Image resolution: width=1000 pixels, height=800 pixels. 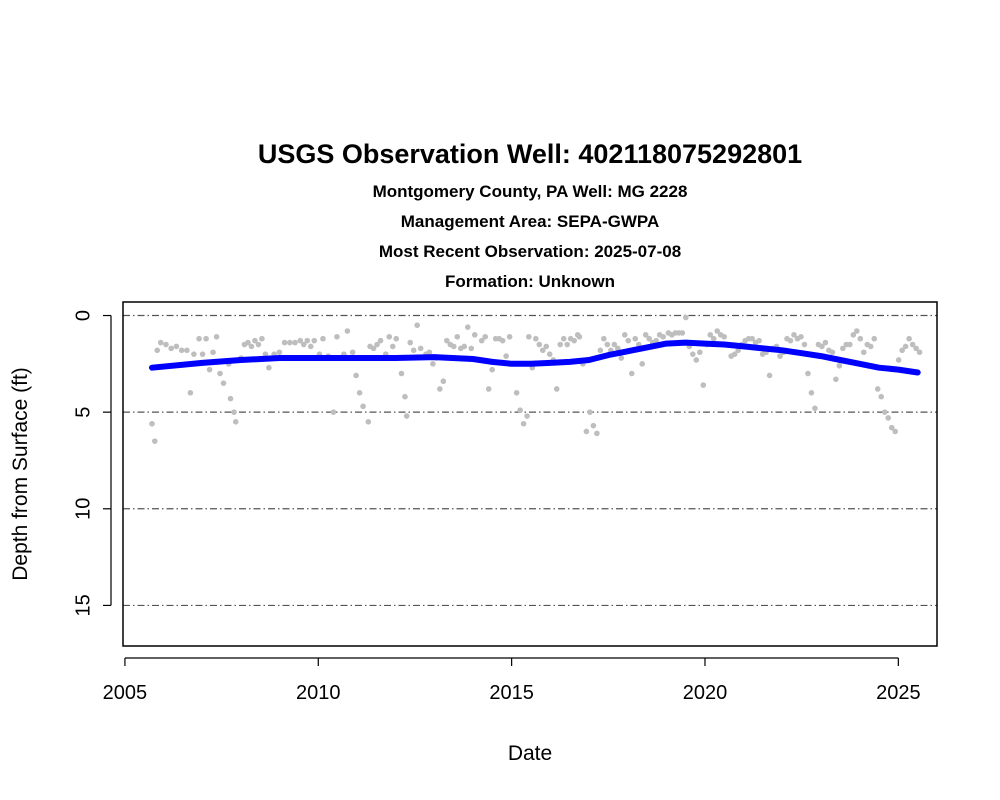 What do you see at coordinates (318, 693) in the screenshot?
I see `x-tick-label: 2010` at bounding box center [318, 693].